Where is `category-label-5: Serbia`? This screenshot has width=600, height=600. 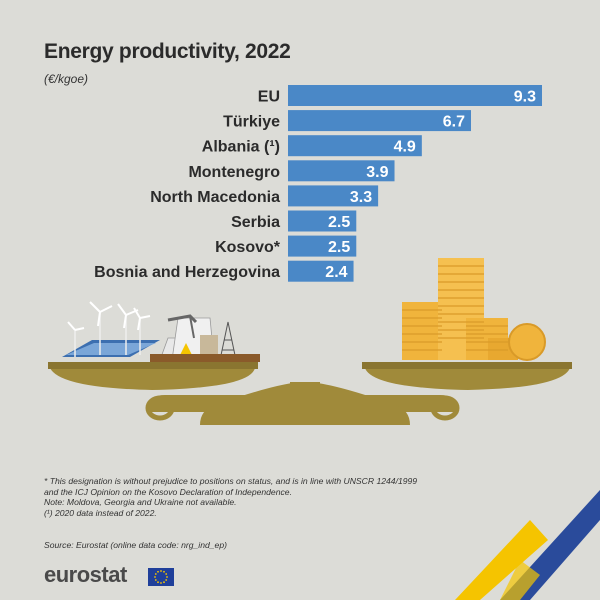
category-label-5: Serbia is located at coordinates (255, 222).